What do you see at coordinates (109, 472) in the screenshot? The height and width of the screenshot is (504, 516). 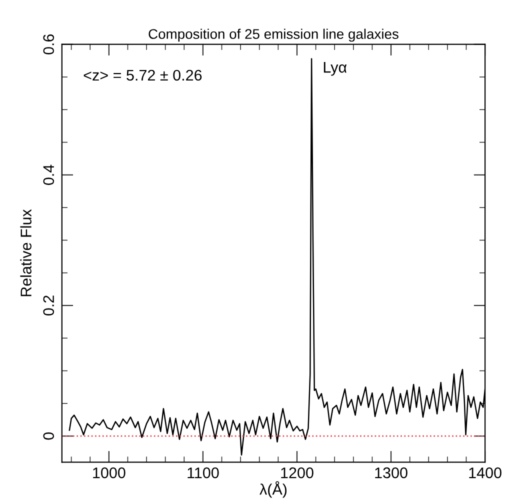 I see `x-tick-label: 1000` at bounding box center [109, 472].